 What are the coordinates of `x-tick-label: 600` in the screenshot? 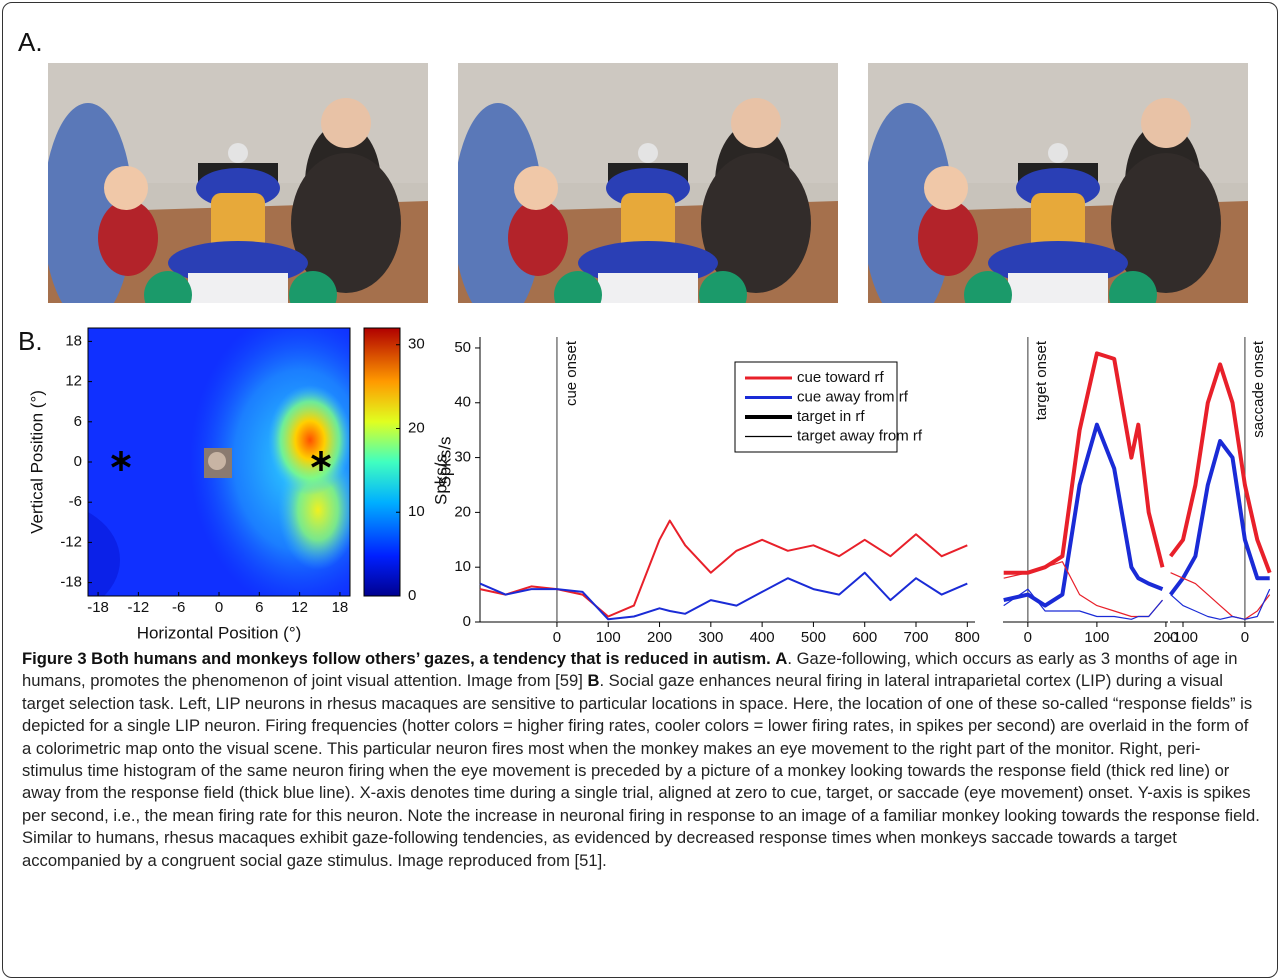 It's located at (864, 637).